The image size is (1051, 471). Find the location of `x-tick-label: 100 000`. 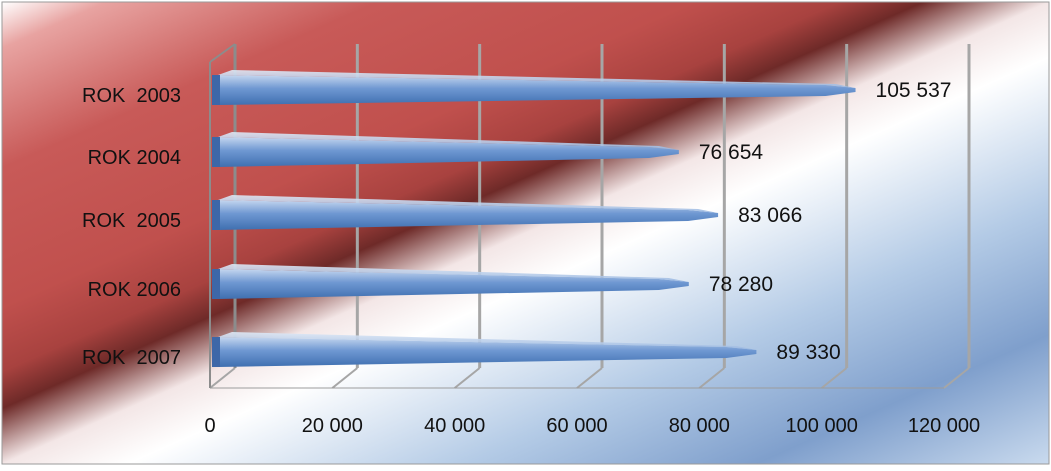

x-tick-label: 100 000 is located at coordinates (822, 426).